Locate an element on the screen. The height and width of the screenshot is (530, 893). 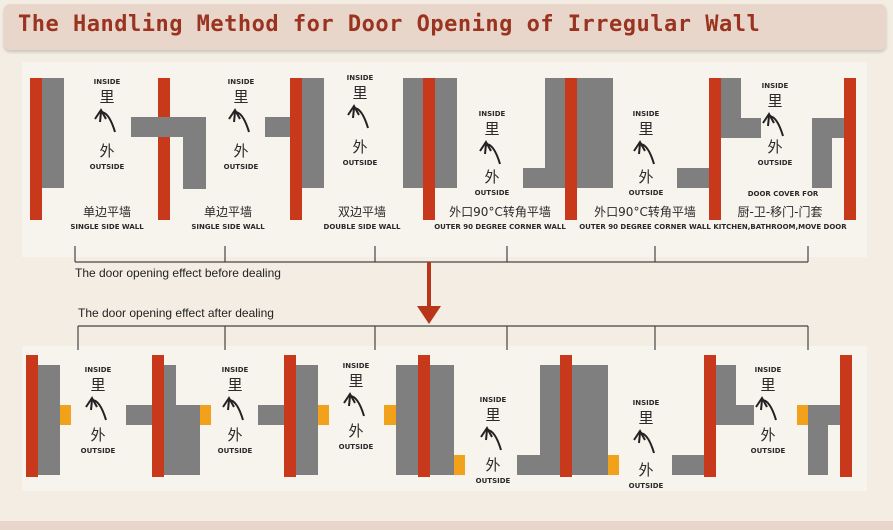
bottom-strip is located at coordinates (446, 525).